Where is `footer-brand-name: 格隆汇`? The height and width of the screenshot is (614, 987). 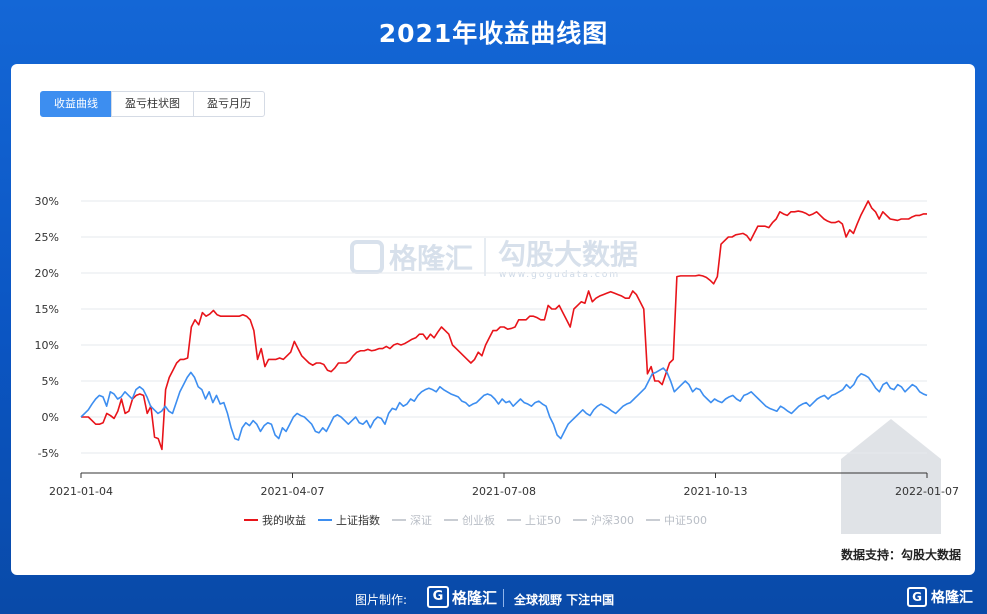
footer-brand-name: 格隆汇 is located at coordinates (952, 598).